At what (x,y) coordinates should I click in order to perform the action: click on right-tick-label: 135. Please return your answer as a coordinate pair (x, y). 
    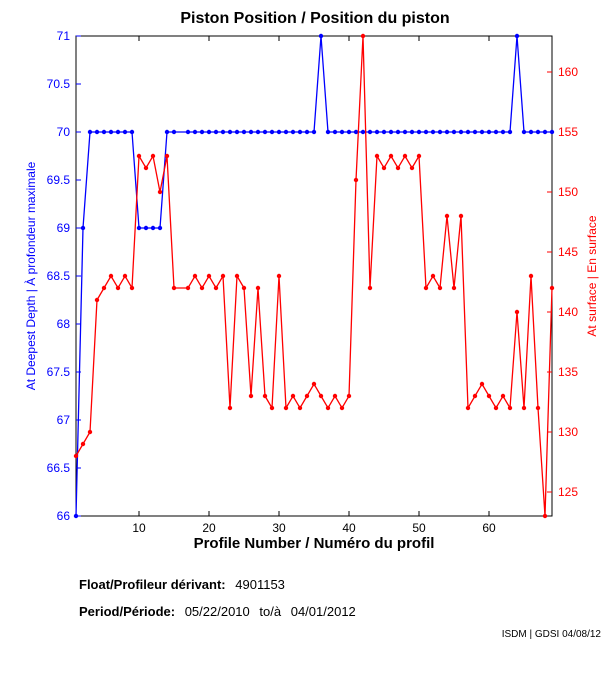
    Looking at the image, I should click on (568, 372).